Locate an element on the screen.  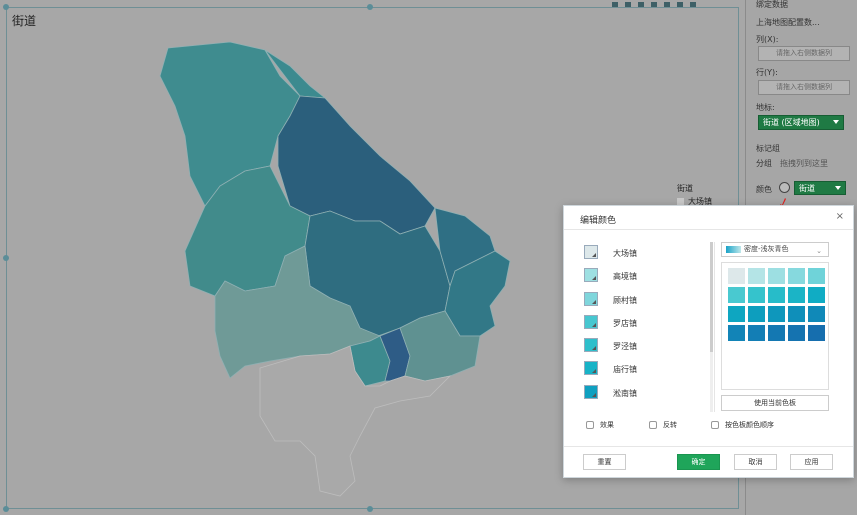
color-item: 罗店镇 is located at coordinates (646, 323).